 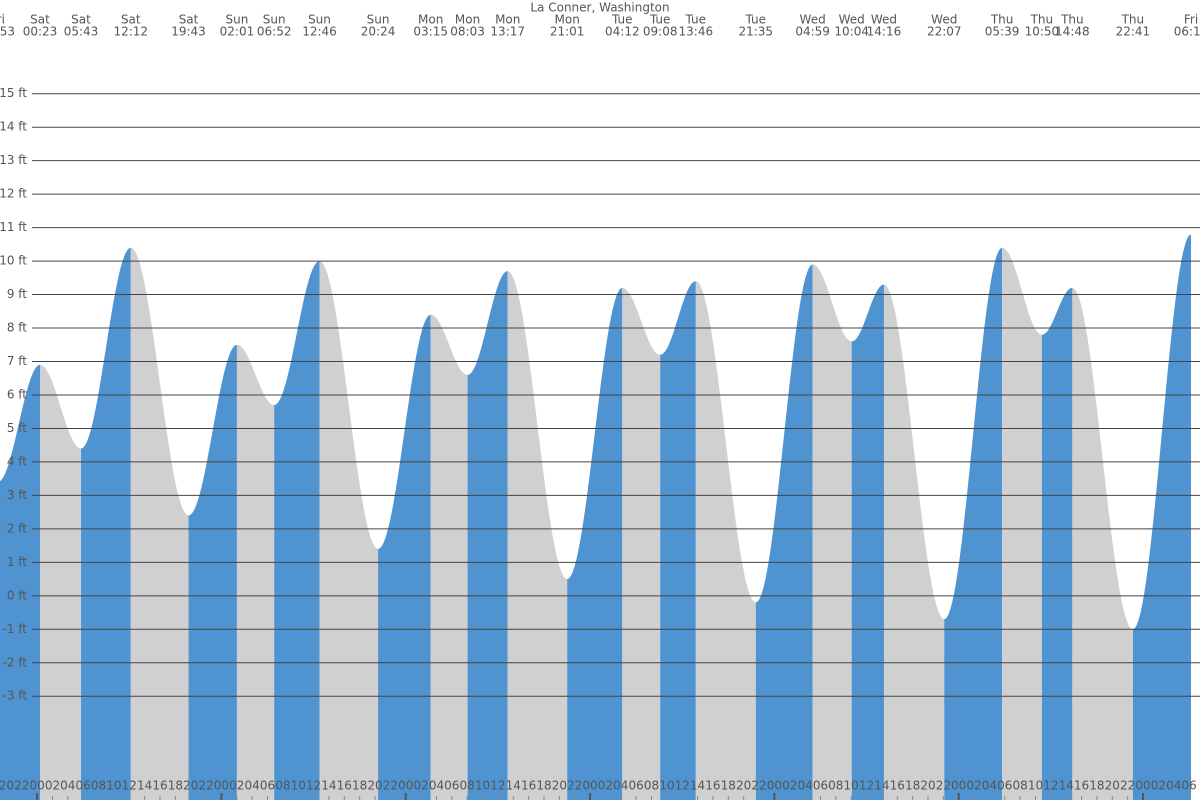 I want to click on extreme-time: 14:16, so click(x=884, y=32).